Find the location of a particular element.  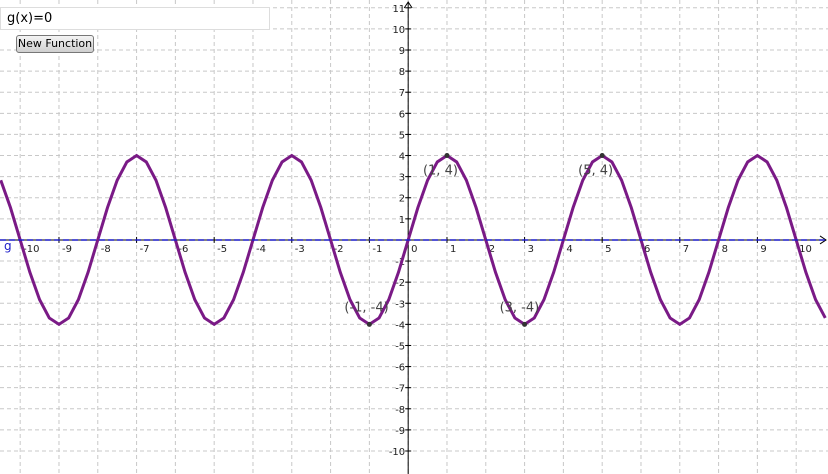

y-tick-label: -9 is located at coordinates (400, 431).